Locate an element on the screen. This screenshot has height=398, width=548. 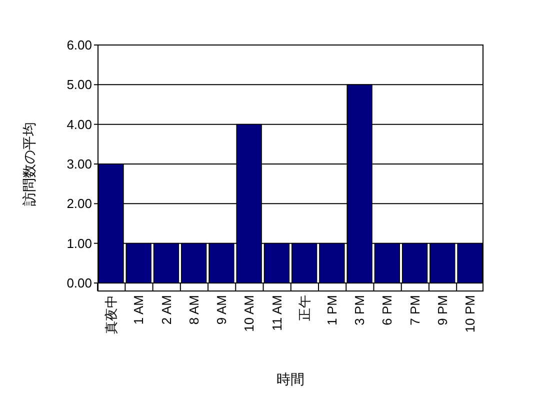
x-tick-label: 2 AM is located at coordinates (166, 310).